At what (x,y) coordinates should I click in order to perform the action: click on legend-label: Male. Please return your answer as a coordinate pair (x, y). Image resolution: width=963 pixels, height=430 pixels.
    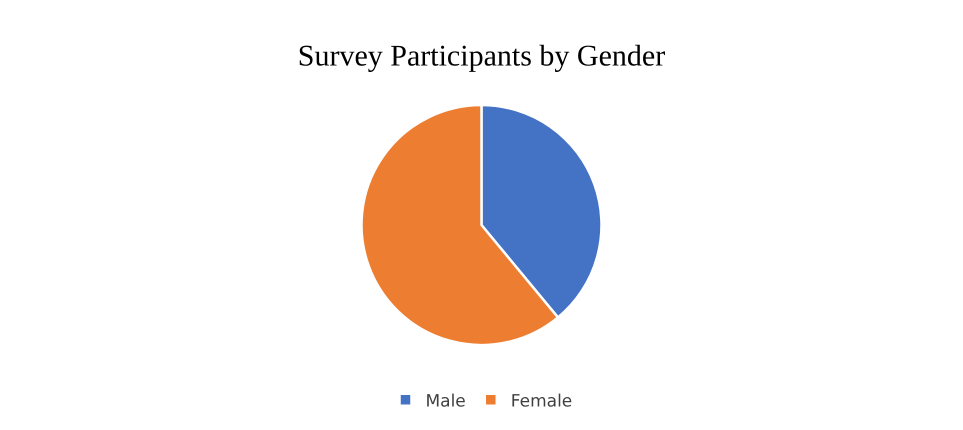
    Looking at the image, I should click on (446, 401).